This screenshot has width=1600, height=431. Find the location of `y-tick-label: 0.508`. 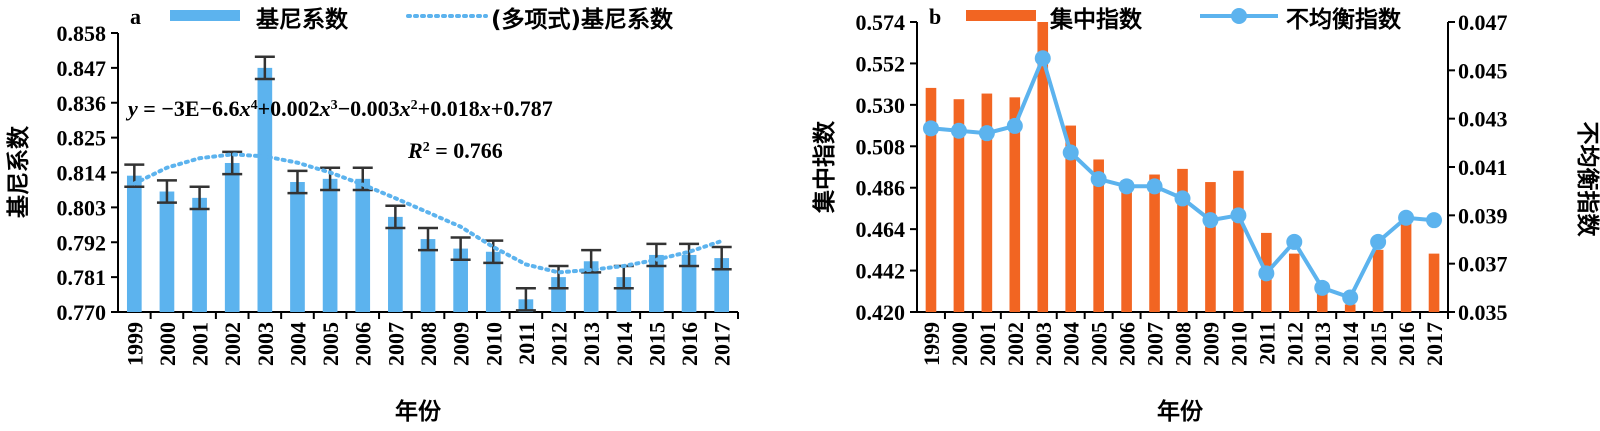

y-tick-label: 0.508 is located at coordinates (881, 146).